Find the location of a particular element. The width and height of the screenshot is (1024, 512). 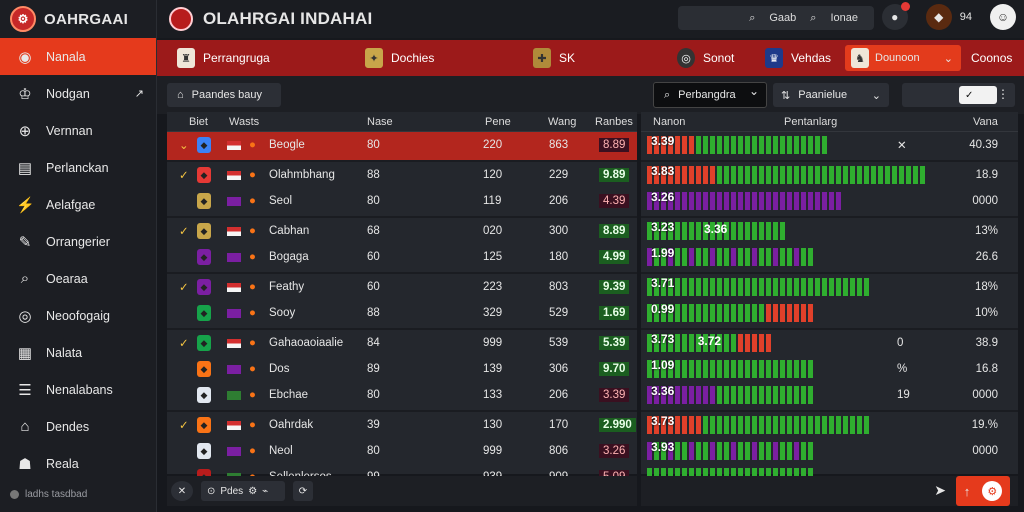

odds-value: 9.70 is located at coordinates (614, 369).